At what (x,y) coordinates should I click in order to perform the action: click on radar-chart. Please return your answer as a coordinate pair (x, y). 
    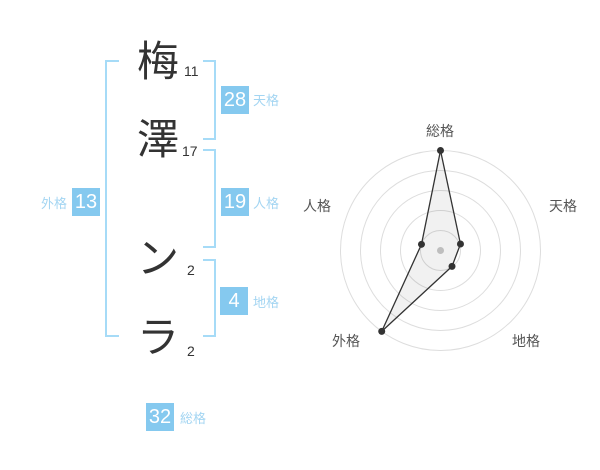
    Looking at the image, I should click on (440, 249).